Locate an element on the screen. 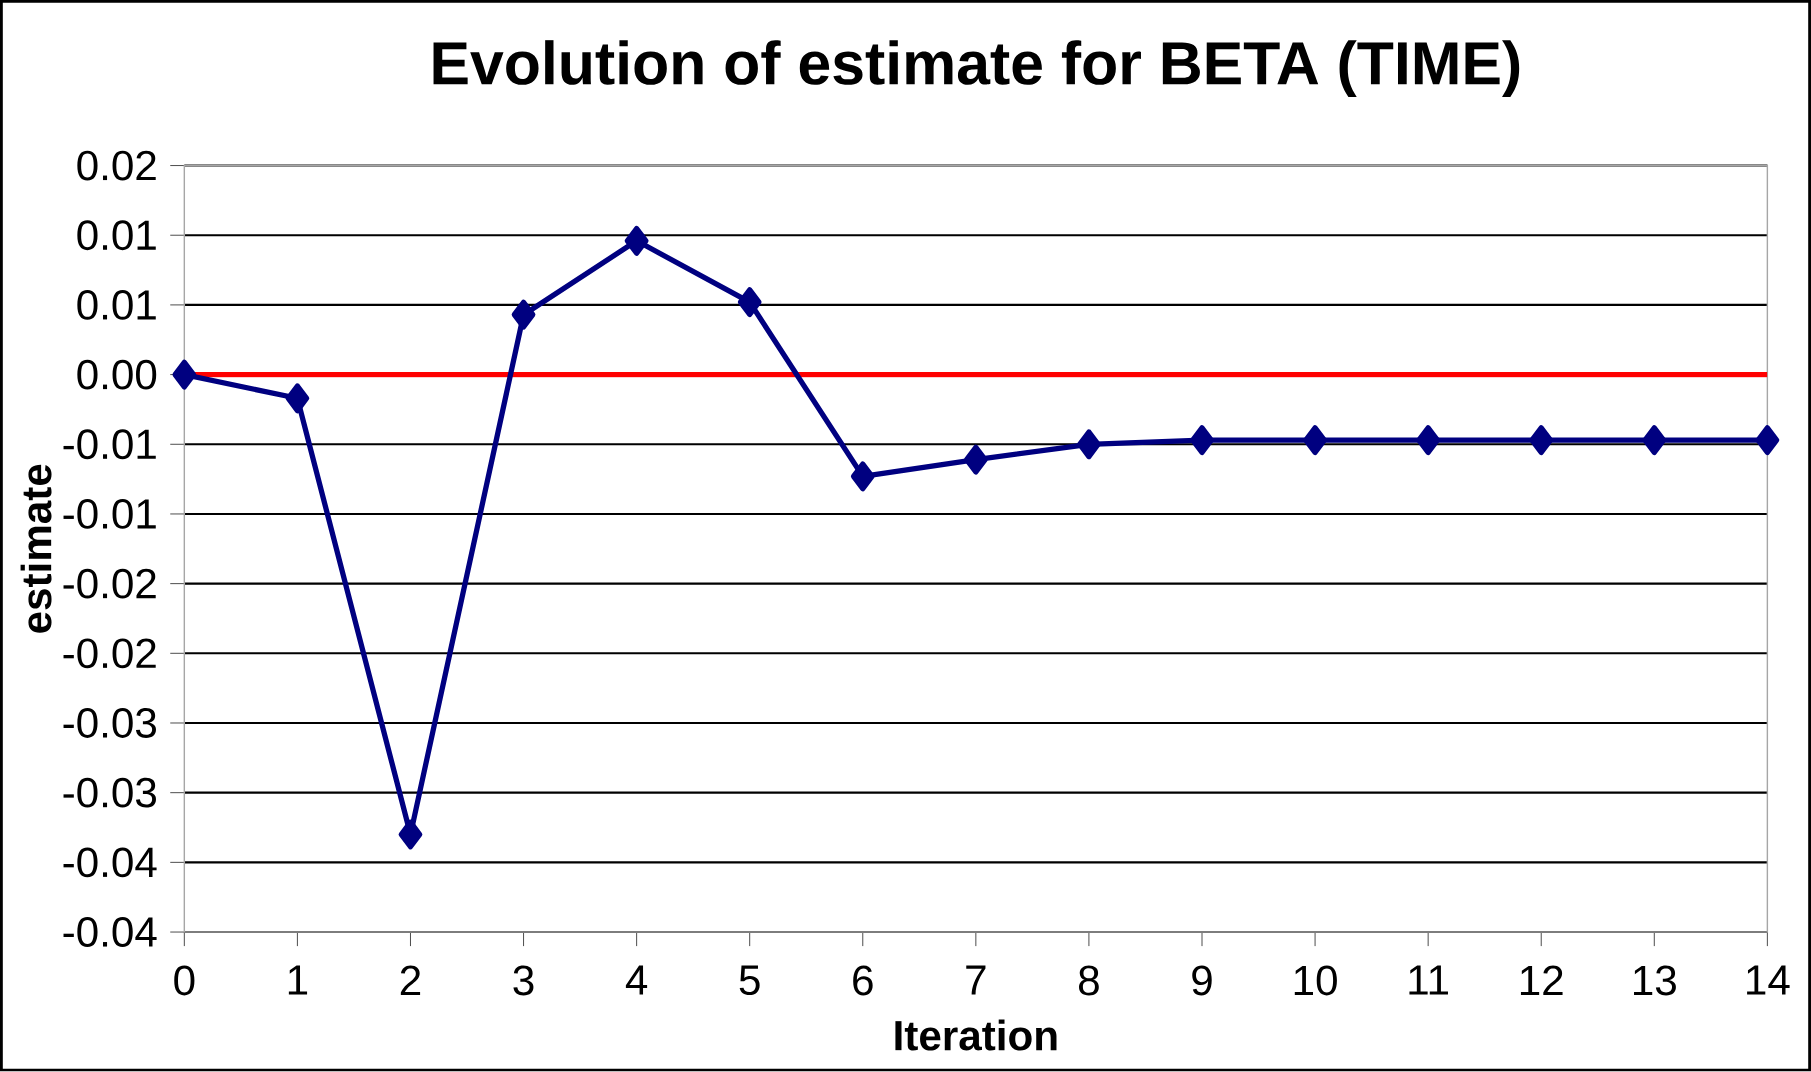 The height and width of the screenshot is (1072, 1811). x-tick-label: 4 is located at coordinates (636, 980).